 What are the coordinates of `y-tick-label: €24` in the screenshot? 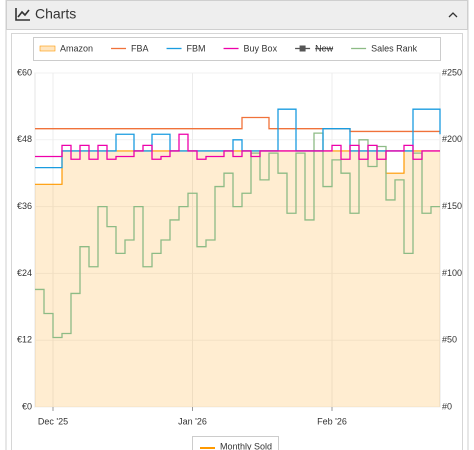 It's located at (24, 273).